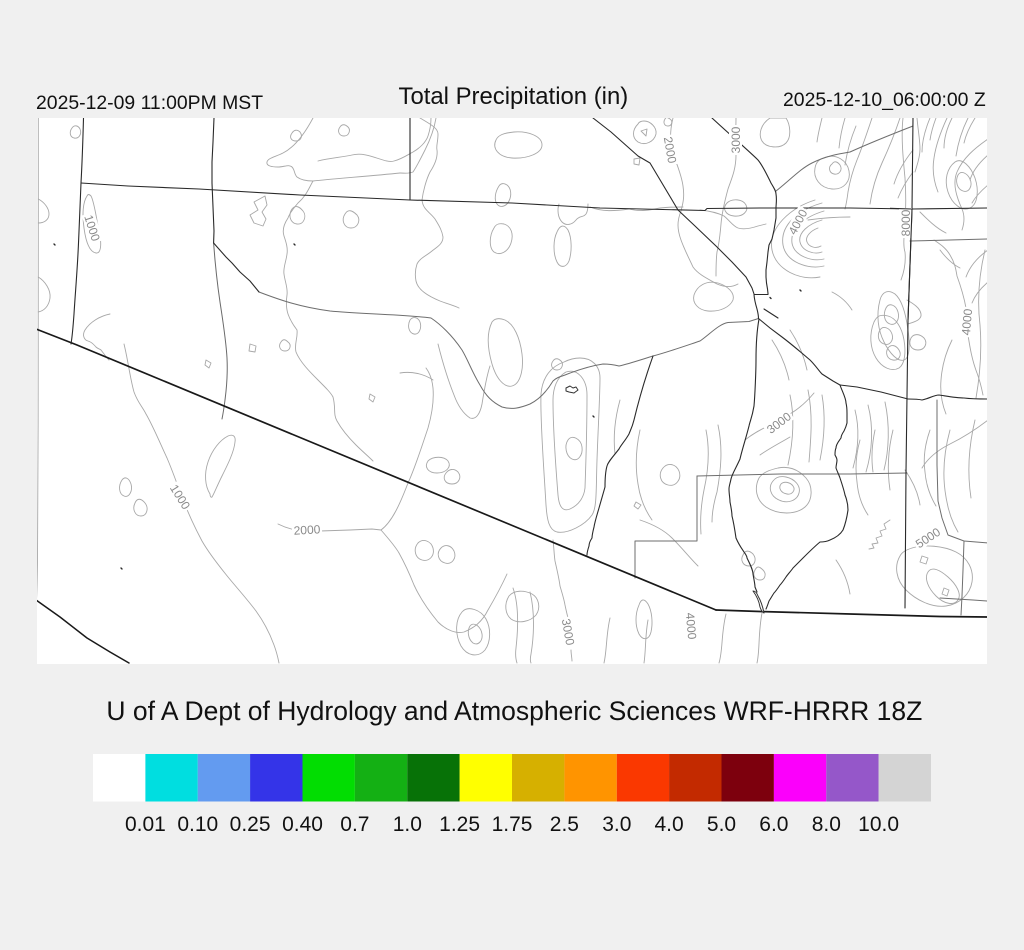 The height and width of the screenshot is (950, 1024). I want to click on svg-text: 5.0, so click(721, 824).